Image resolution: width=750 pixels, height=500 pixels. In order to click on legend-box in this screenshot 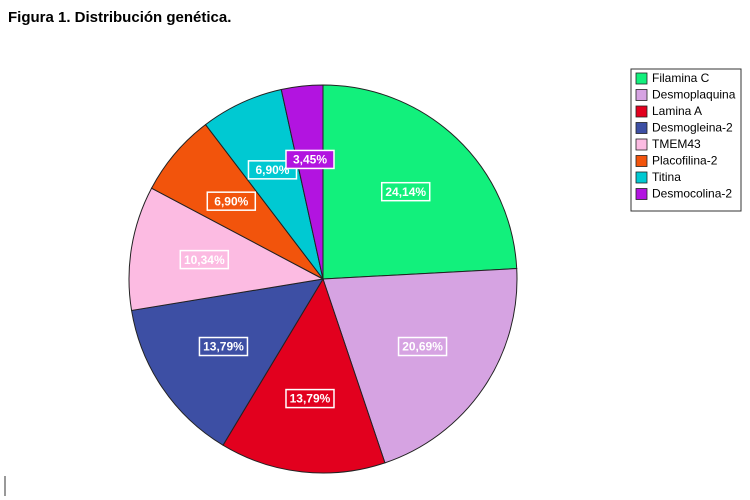, I will do `click(686, 140)`.